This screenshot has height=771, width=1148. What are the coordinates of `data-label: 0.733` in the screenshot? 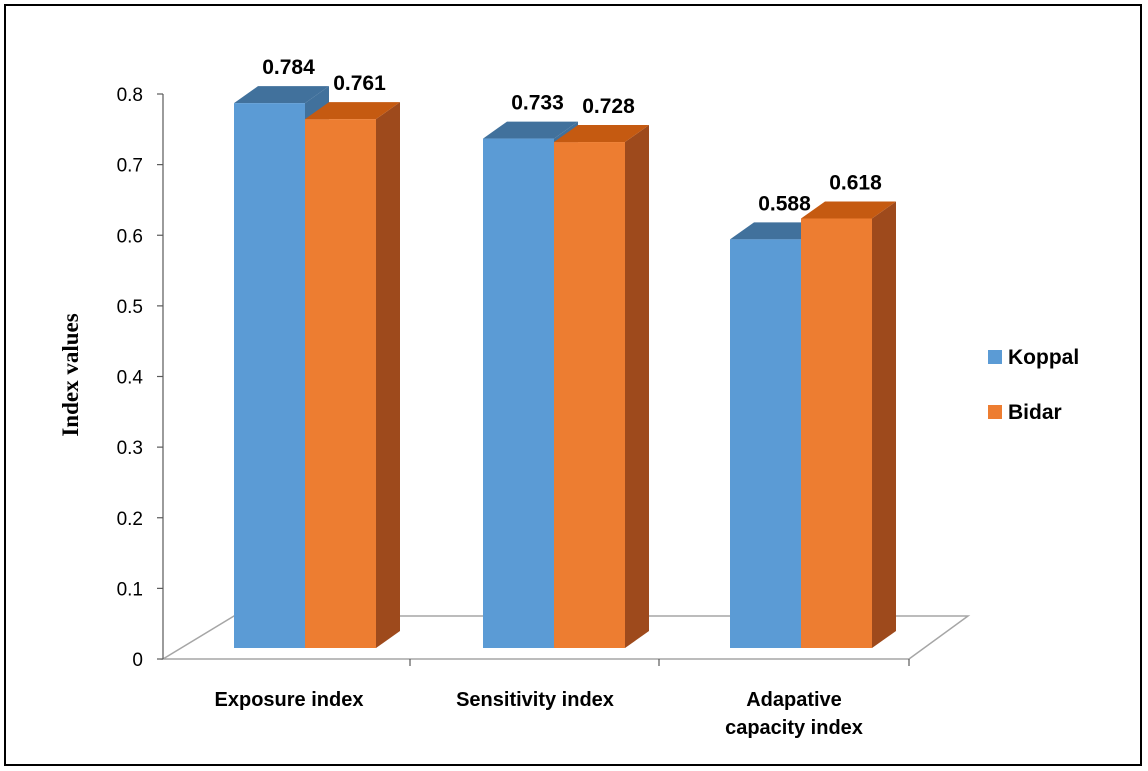 It's located at (537, 103).